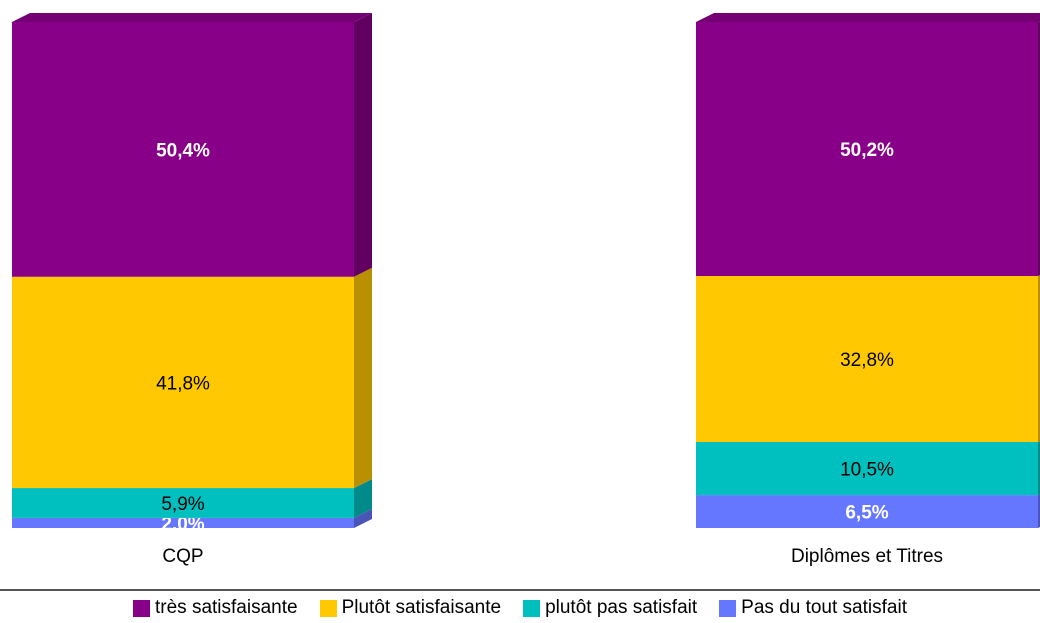 This screenshot has height=623, width=1040. Describe the element at coordinates (226, 607) in the screenshot. I see `legend-label-tres-satisfaisante: très satisfaisante` at that location.